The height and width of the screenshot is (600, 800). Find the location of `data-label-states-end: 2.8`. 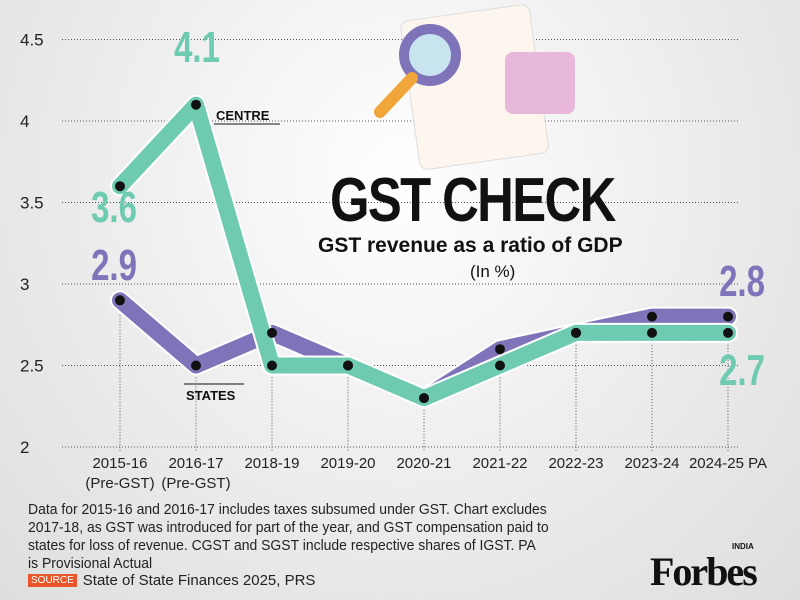

data-label-states-end: 2.8 is located at coordinates (742, 282).